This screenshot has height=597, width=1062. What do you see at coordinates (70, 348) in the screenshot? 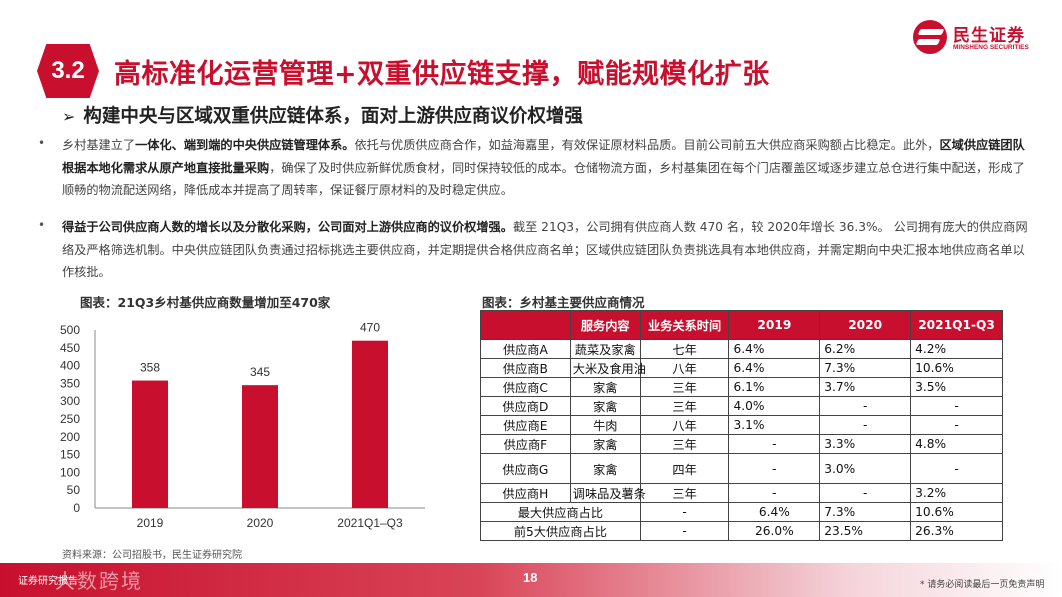
I see `y-tick-label: 450` at bounding box center [70, 348].